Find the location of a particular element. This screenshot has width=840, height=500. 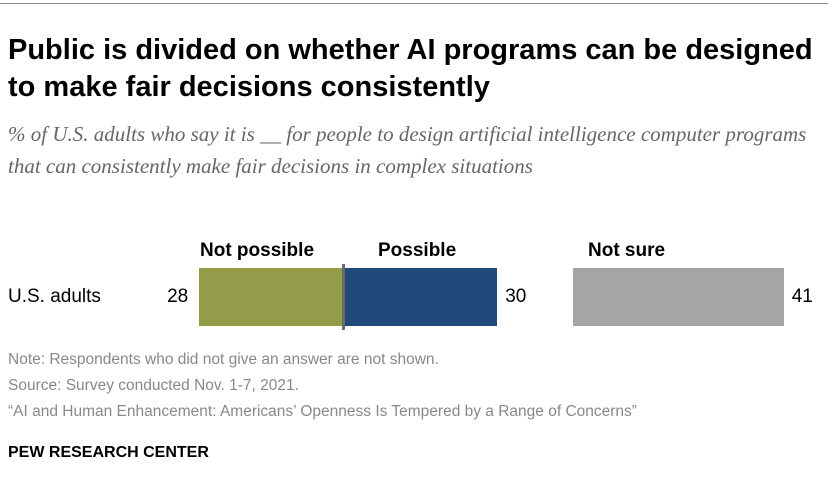

legend-not-sure: Not sure is located at coordinates (627, 250).